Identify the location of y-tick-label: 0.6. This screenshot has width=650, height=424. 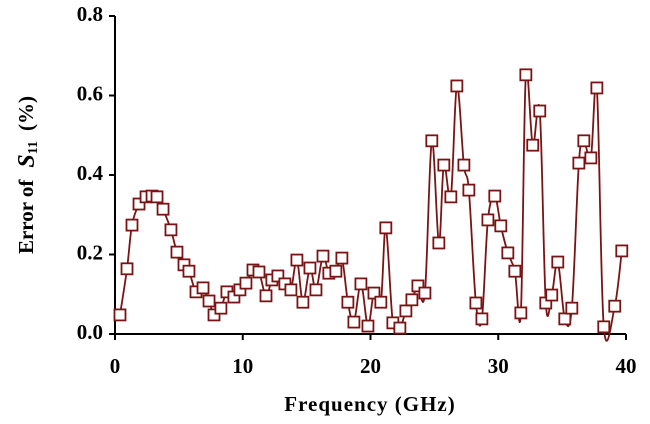
(90, 93).